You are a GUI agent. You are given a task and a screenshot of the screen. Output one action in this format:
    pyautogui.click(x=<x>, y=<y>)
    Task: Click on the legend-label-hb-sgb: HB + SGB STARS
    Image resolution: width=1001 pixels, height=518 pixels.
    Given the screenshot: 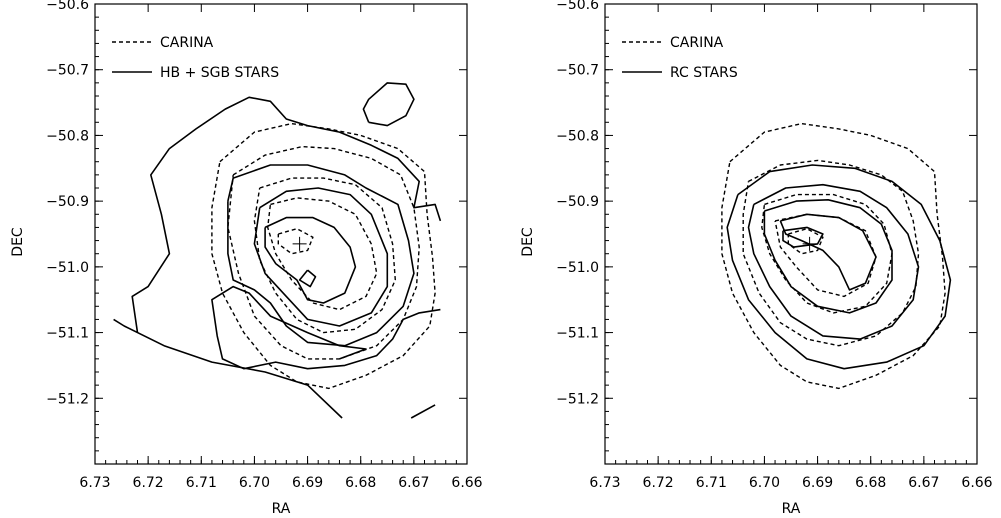 What is the action you would take?
    pyautogui.click(x=219, y=73)
    